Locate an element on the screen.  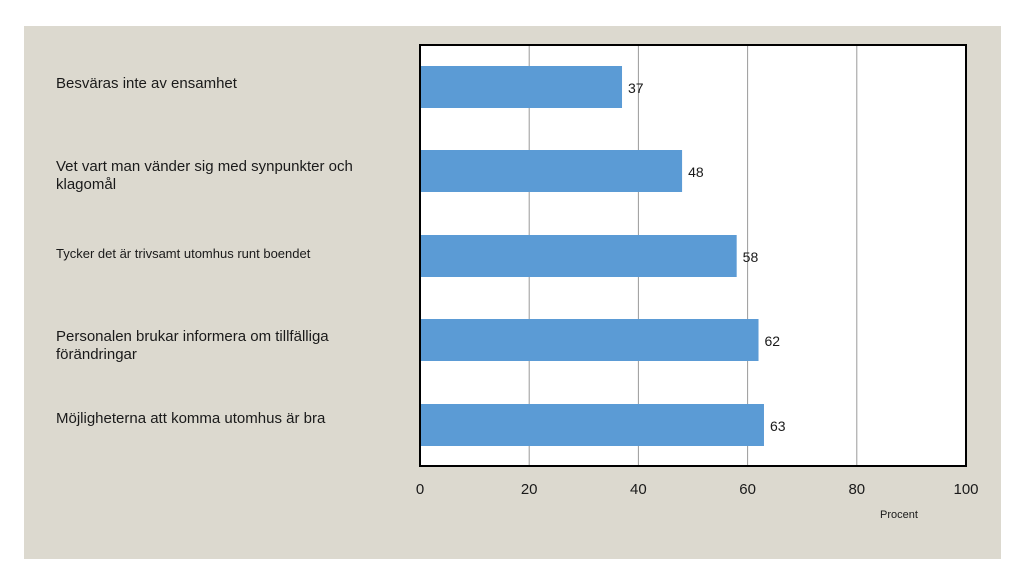
x-tick-label-100: 100 is located at coordinates (965, 489).